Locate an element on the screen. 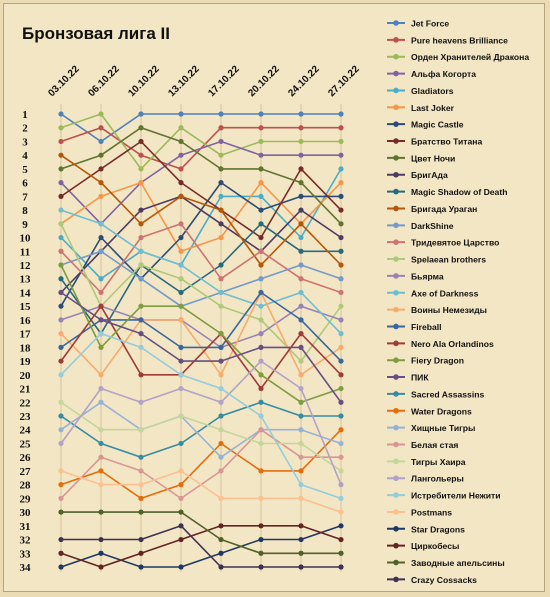 This screenshot has height=597, width=550. legend-label: Spelaean brothers is located at coordinates (448, 260).